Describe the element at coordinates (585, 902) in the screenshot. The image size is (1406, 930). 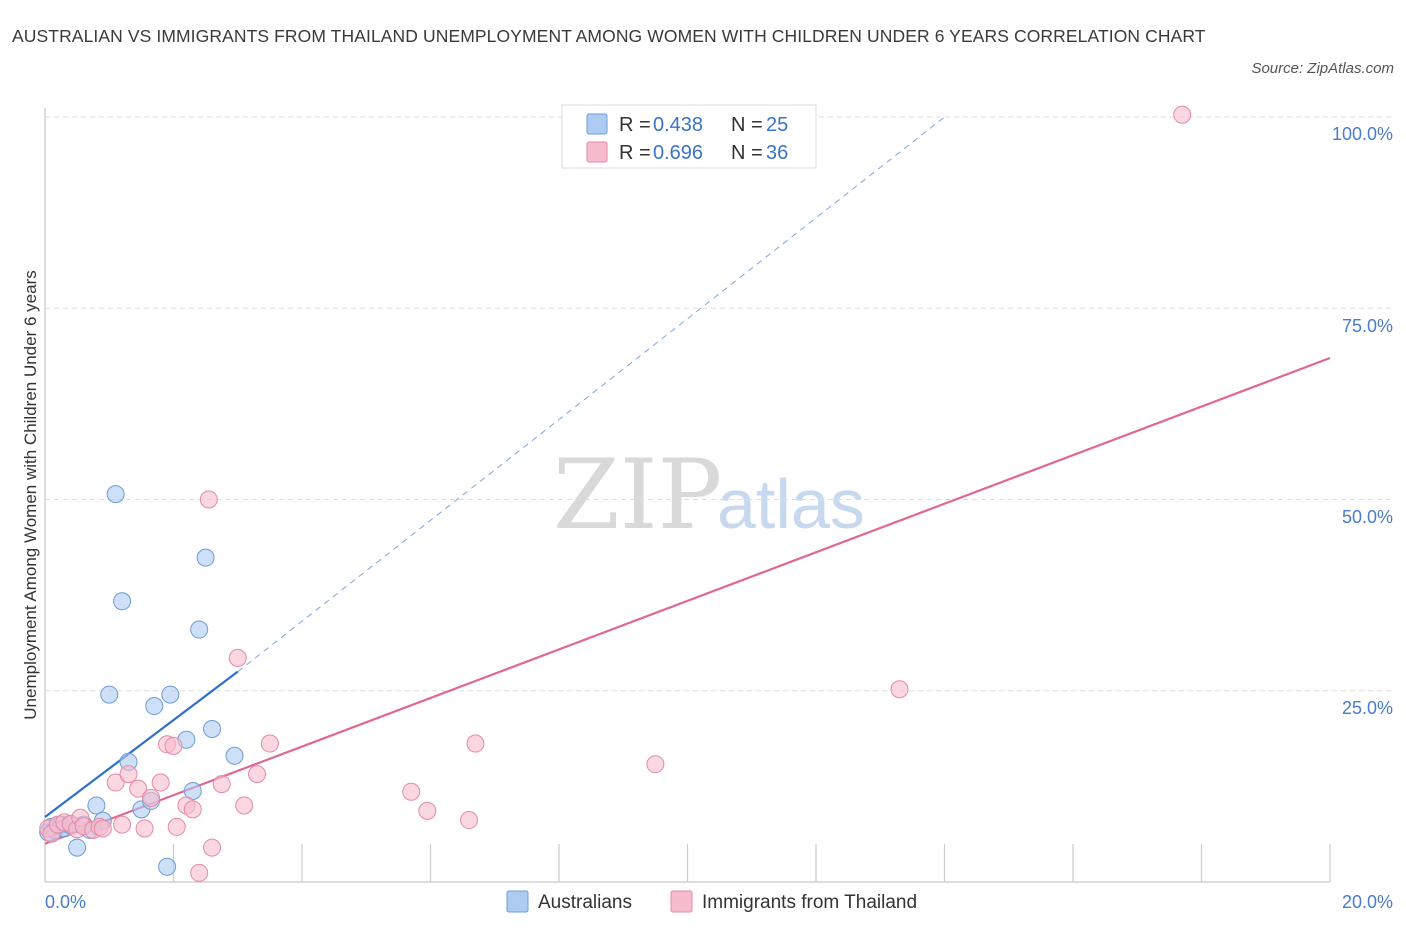
I see `bottom-legend-label-australians: Australians` at that location.